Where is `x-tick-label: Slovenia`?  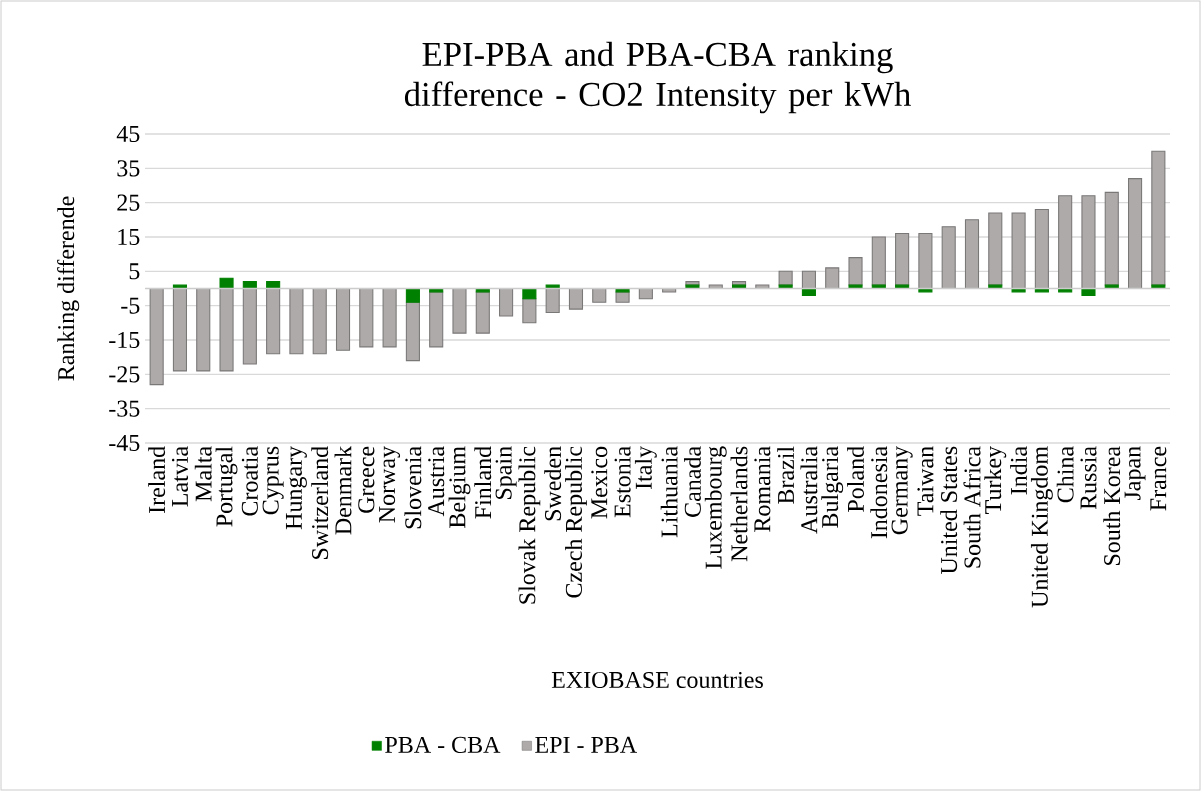
x-tick-label: Slovenia is located at coordinates (413, 487).